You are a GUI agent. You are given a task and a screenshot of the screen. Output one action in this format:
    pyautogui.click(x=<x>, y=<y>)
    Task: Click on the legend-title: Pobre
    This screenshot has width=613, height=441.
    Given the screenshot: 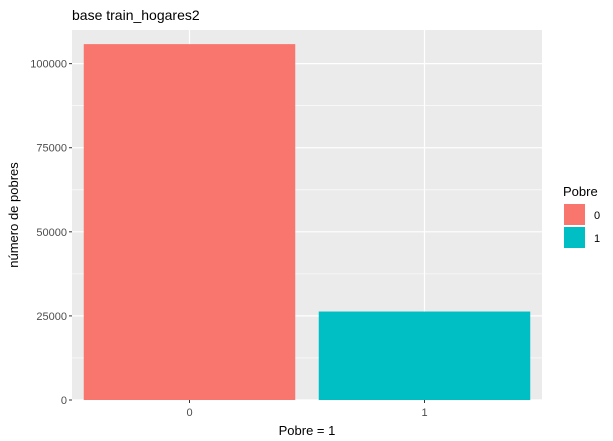 What is the action you would take?
    pyautogui.click(x=580, y=191)
    